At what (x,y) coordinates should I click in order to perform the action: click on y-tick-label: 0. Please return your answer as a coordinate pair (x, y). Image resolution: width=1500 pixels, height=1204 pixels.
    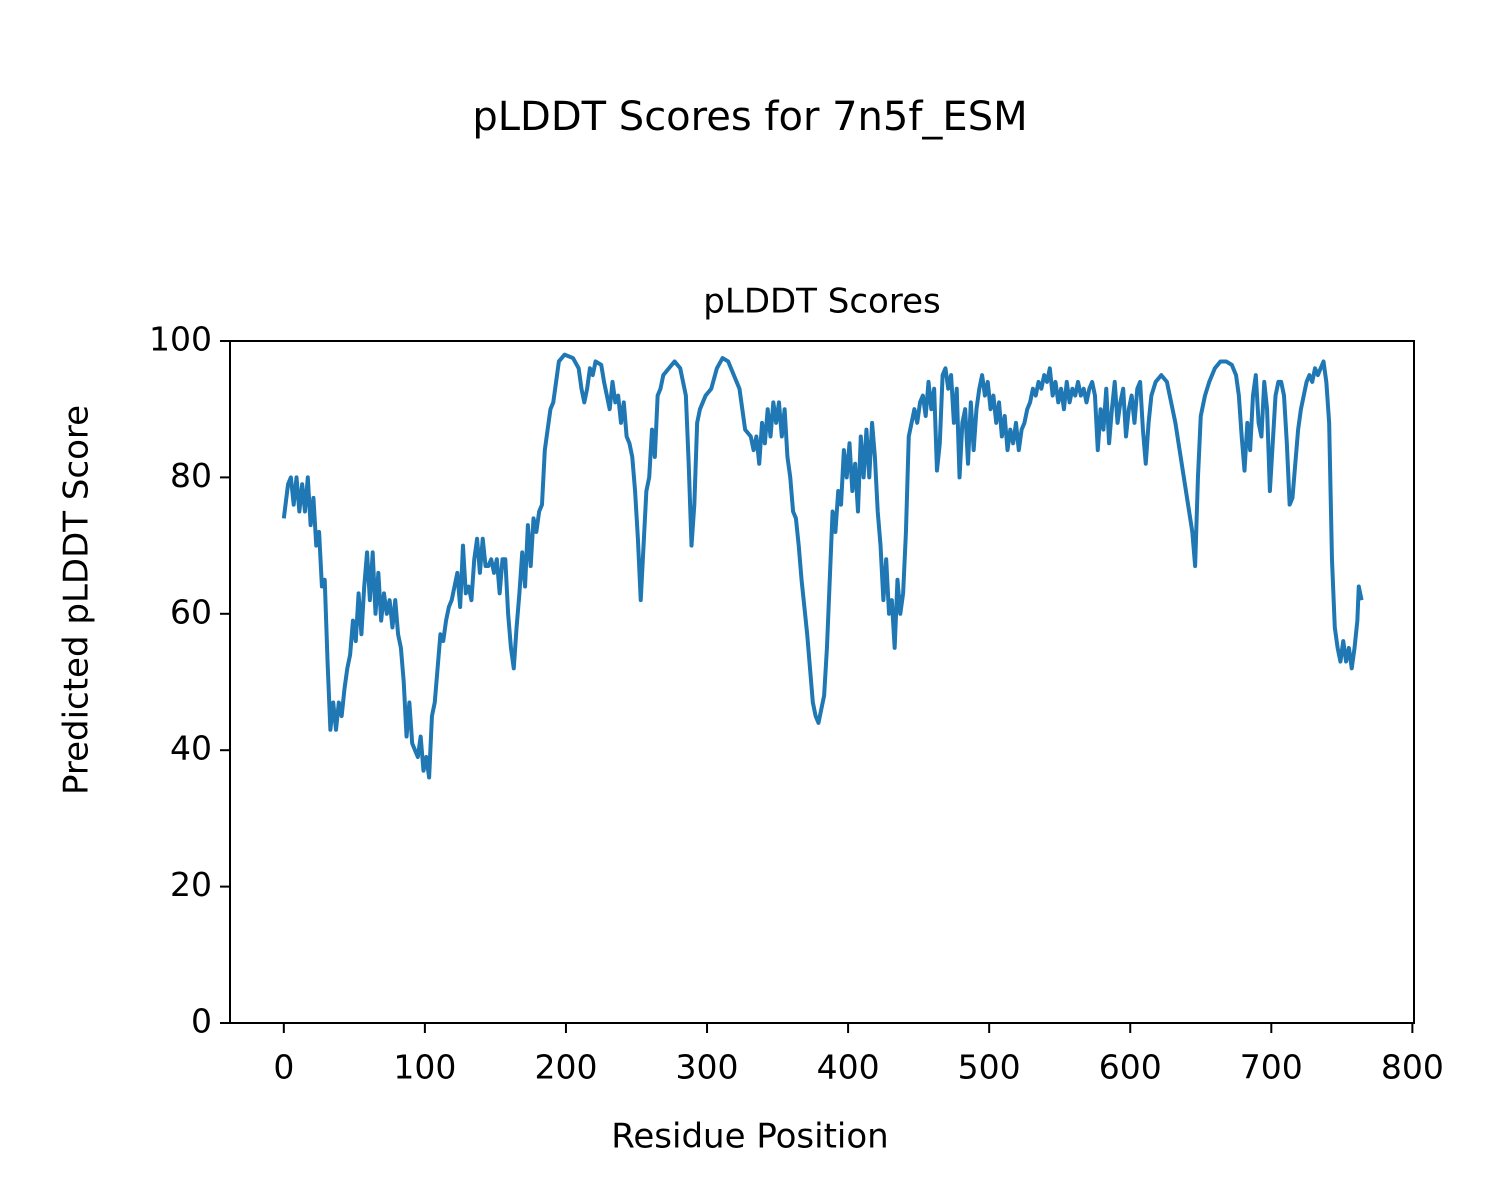
    Looking at the image, I should click on (201, 1021).